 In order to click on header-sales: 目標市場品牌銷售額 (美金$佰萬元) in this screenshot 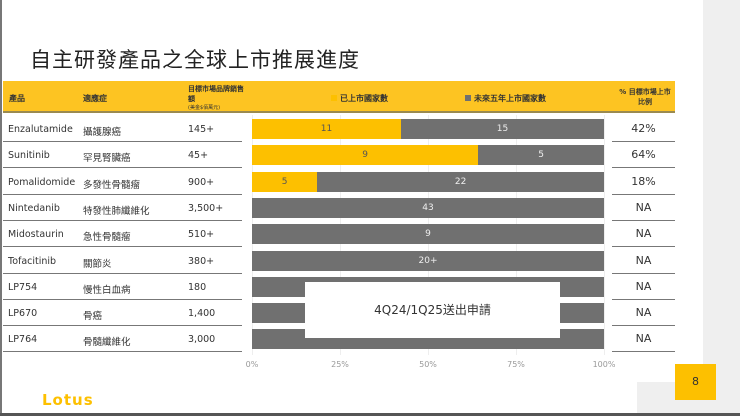, I will do `click(216, 98)`.